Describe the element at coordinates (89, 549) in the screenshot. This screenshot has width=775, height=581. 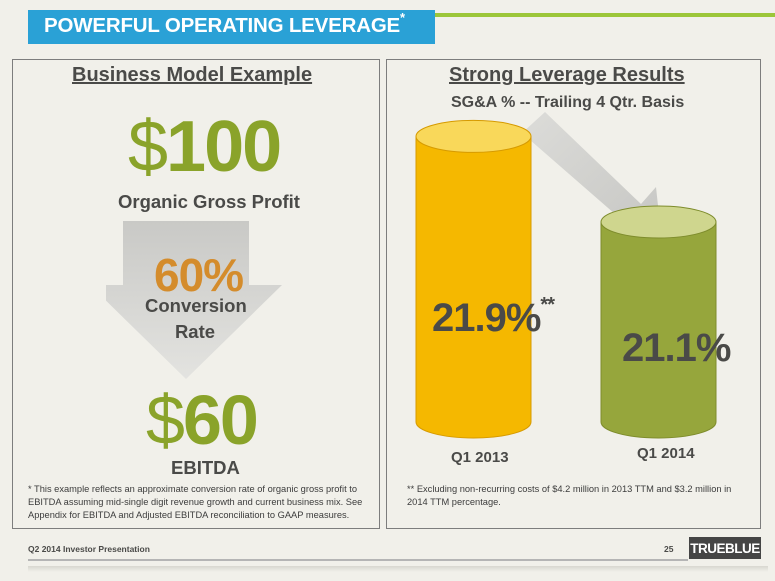
I see `presentation-footer: Q2 2014 Investor Presentation` at that location.